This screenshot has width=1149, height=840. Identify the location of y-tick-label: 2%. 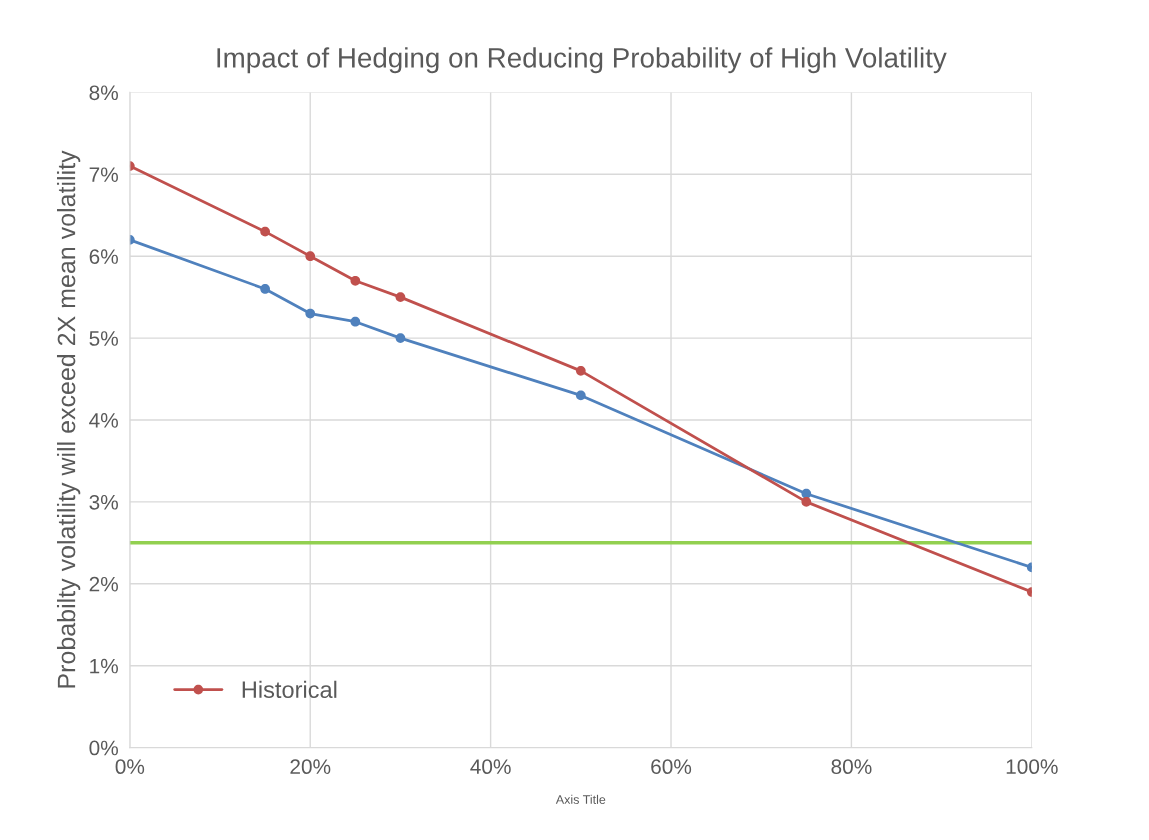
(103, 584).